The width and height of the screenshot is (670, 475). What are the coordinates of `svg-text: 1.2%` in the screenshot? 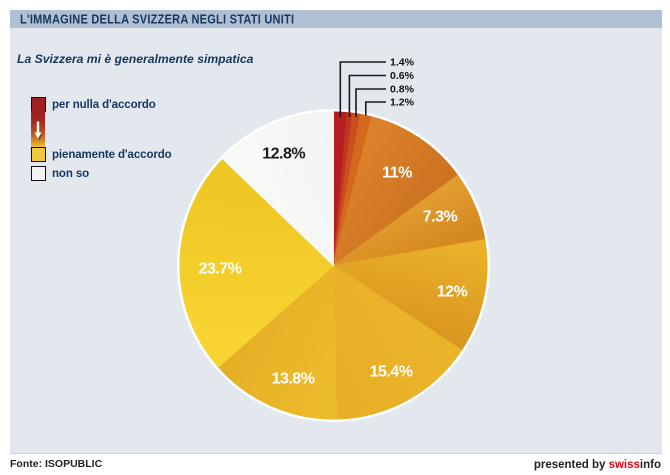 It's located at (402, 103).